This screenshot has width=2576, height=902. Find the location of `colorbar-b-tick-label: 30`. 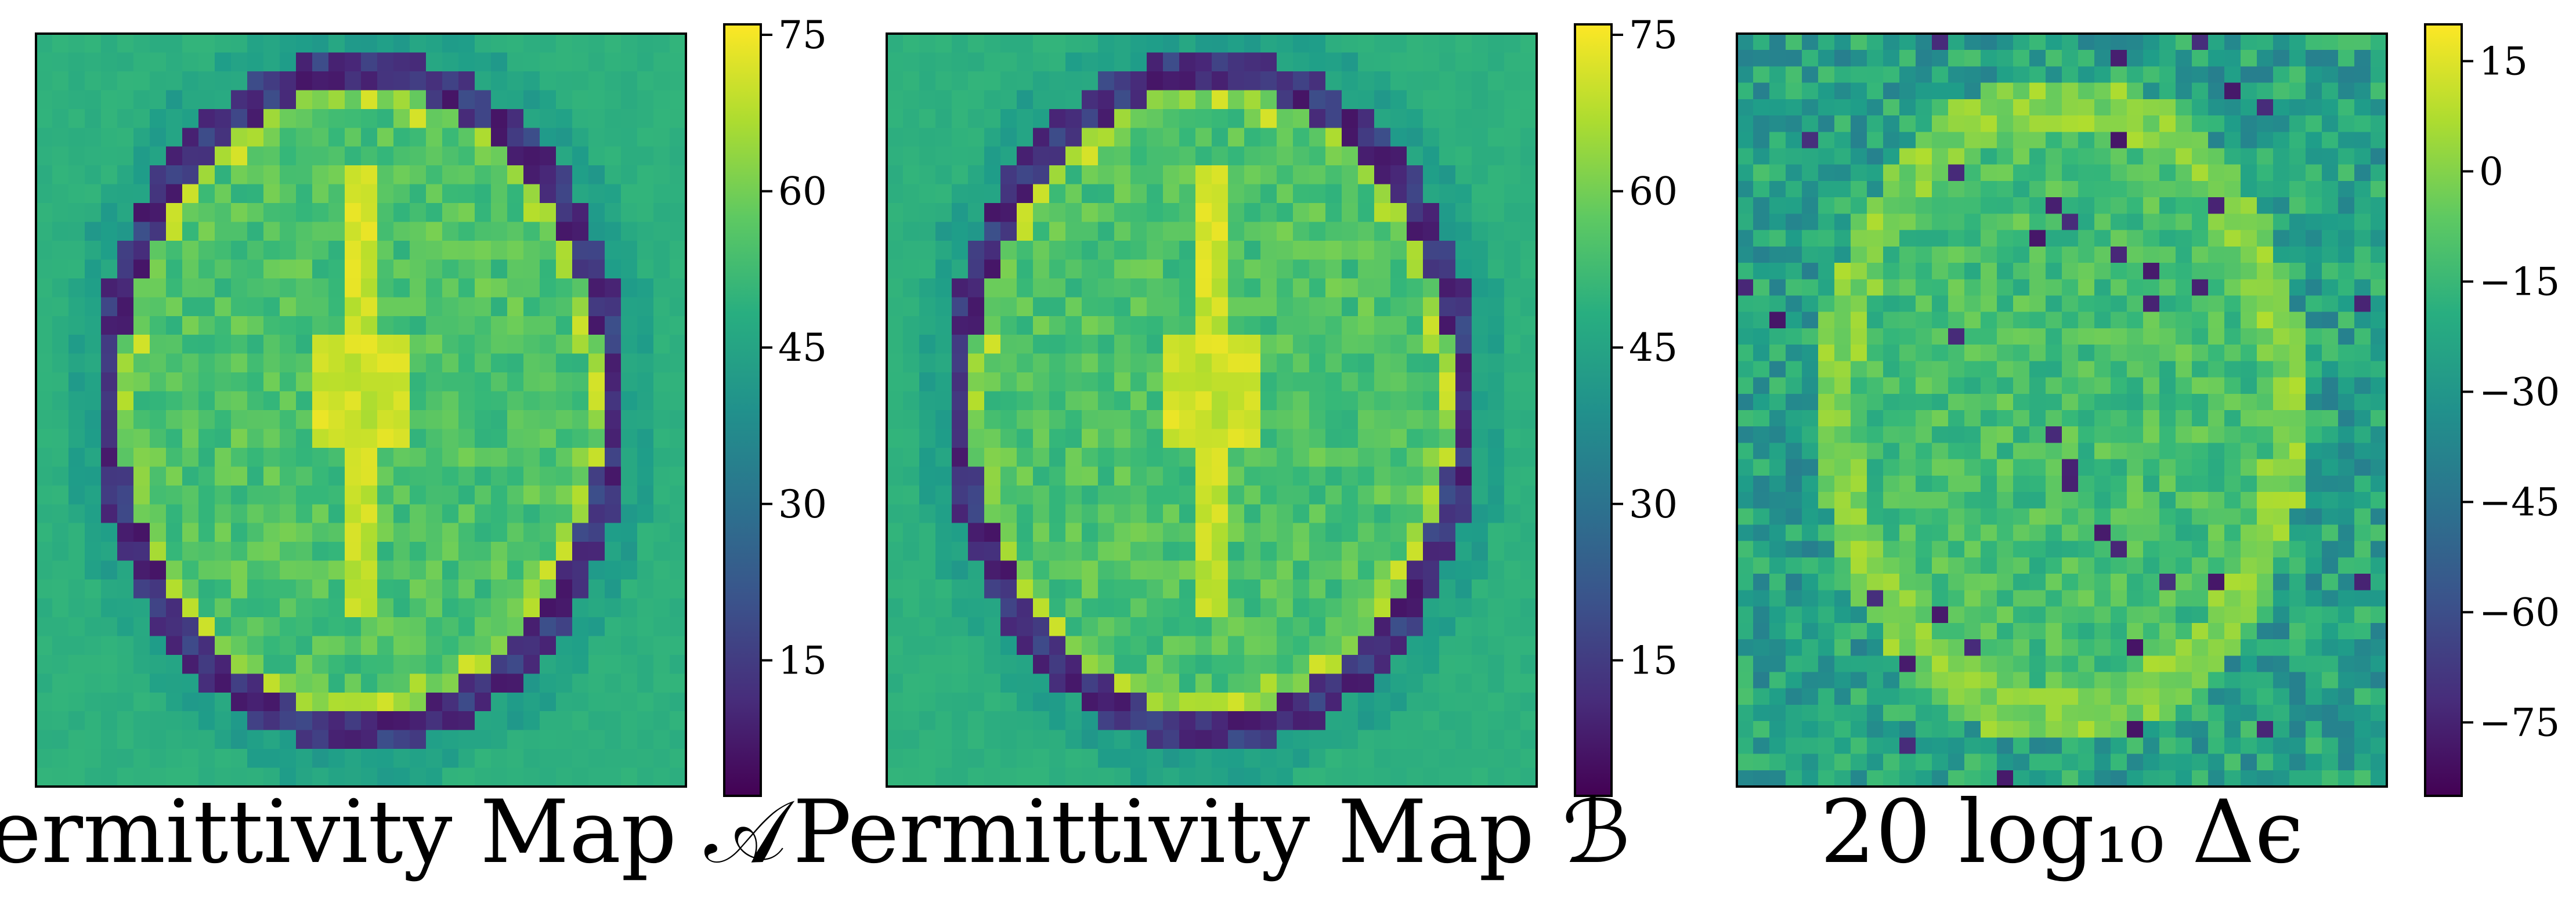

colorbar-b-tick-label: 30 is located at coordinates (1653, 504).